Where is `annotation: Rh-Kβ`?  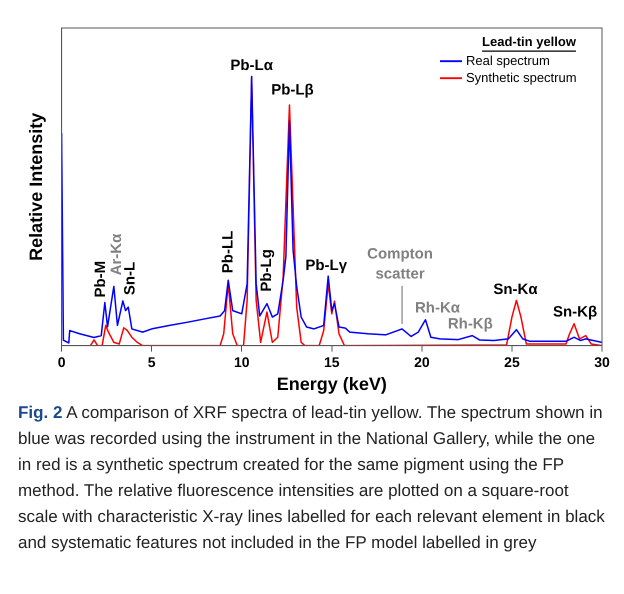
annotation: Rh-Kβ is located at coordinates (470, 323).